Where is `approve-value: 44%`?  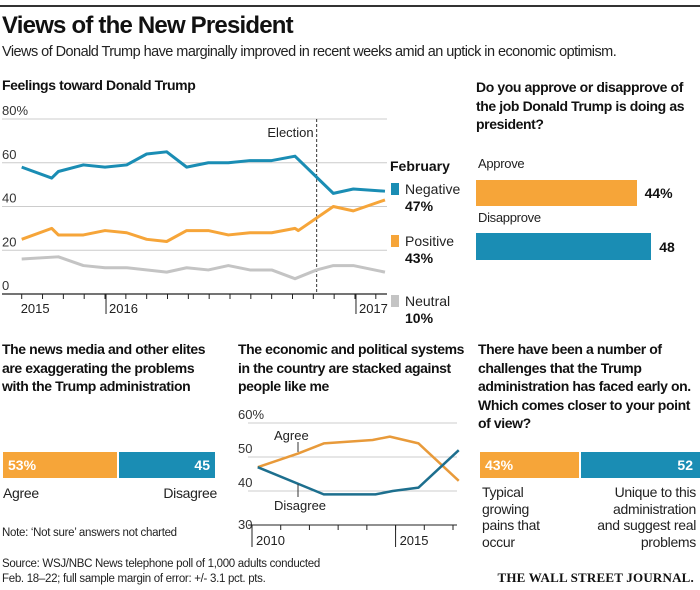 approve-value: 44% is located at coordinates (658, 193).